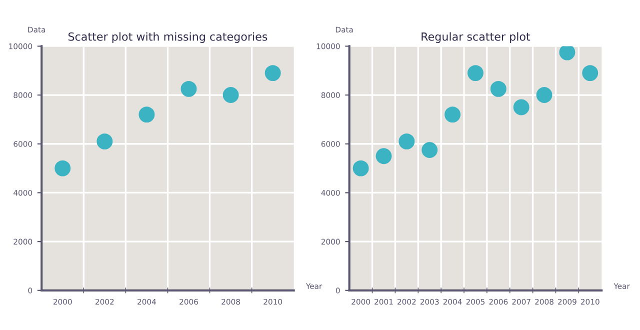 The width and height of the screenshot is (640, 330). Describe the element at coordinates (168, 37) in the screenshot. I see `chart-title: Scatter plot with missing categories` at that location.